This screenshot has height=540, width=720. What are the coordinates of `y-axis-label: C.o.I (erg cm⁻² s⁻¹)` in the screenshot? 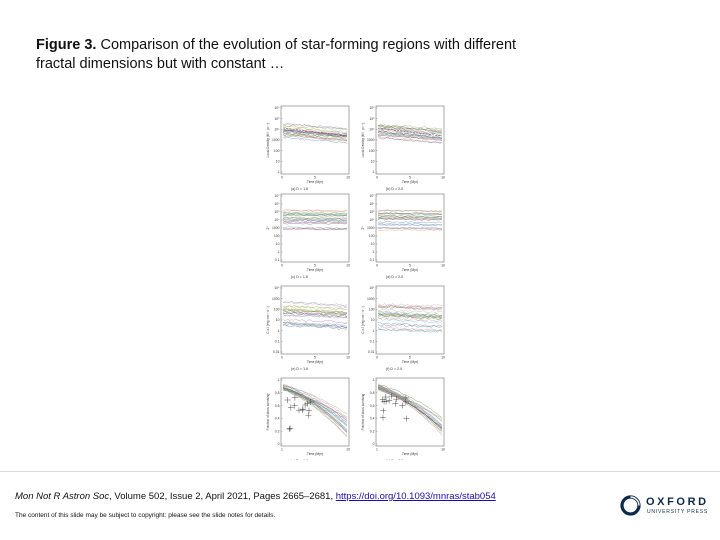 It's located at (363, 319).